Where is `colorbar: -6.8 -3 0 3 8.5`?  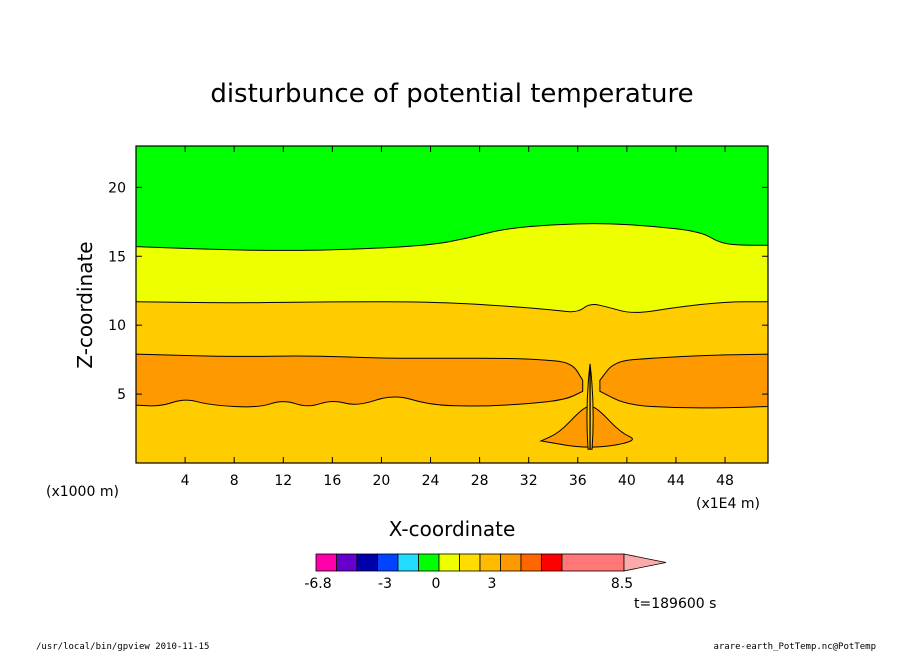
colorbar: -6.8 -3 0 3 8.5 is located at coordinates (485, 572).